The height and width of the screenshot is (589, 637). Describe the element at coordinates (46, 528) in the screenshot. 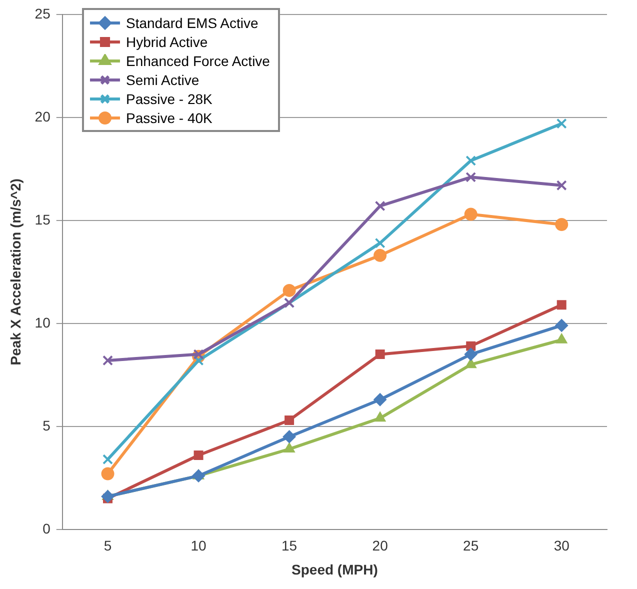

I see `y-tick-label: 0` at that location.